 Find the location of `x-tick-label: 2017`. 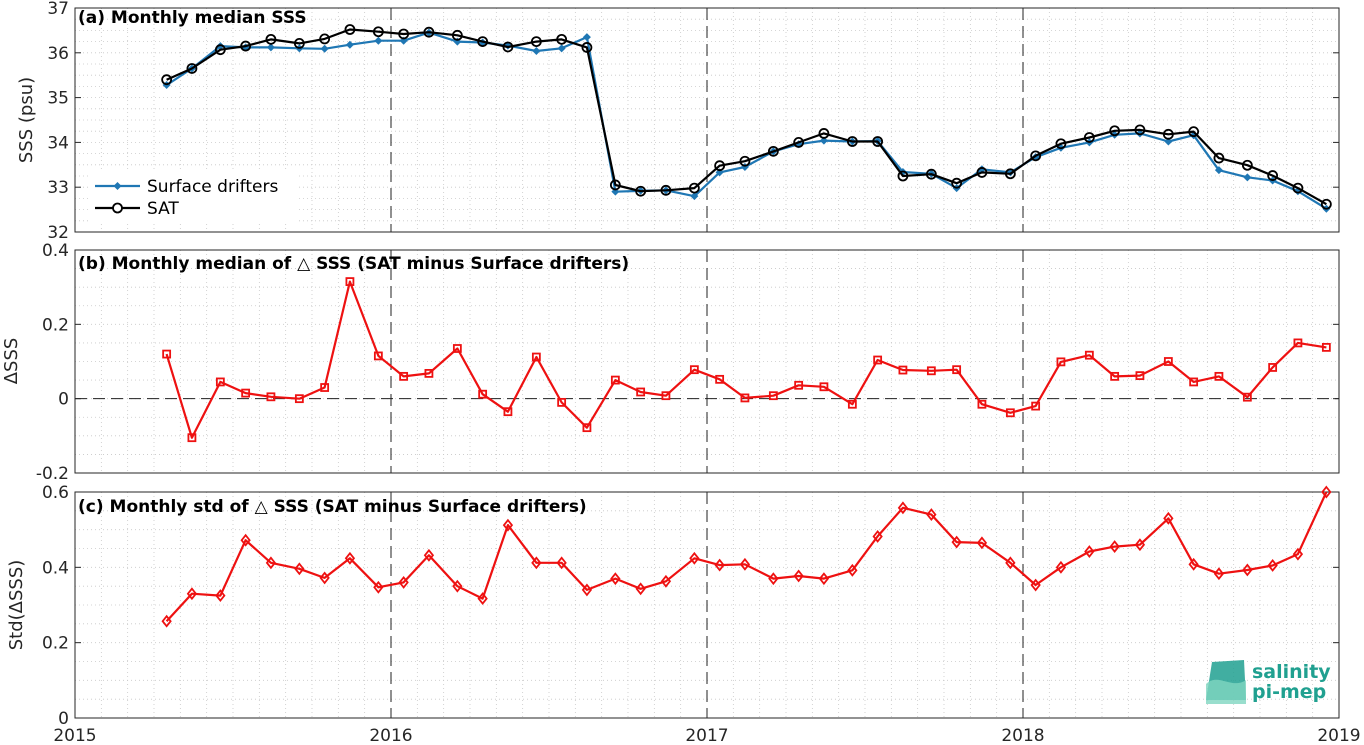

x-tick-label: 2017 is located at coordinates (706, 735).